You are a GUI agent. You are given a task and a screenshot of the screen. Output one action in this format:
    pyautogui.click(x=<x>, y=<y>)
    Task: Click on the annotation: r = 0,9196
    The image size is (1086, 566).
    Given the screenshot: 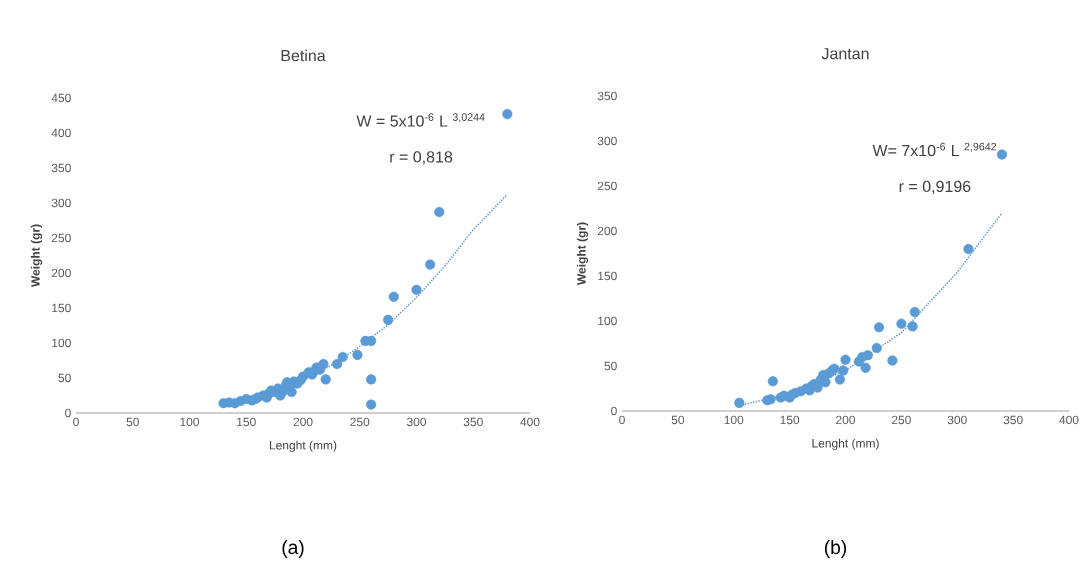 What is the action you would take?
    pyautogui.click(x=935, y=187)
    